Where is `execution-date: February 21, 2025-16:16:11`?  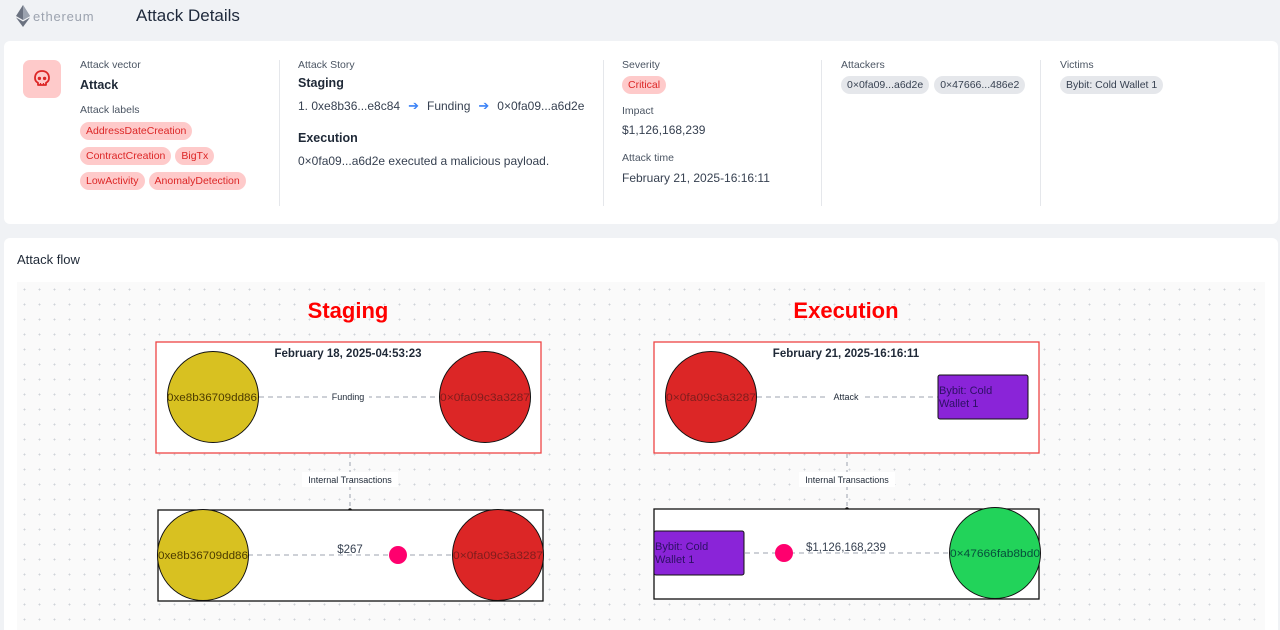 execution-date: February 21, 2025-16:16:11 is located at coordinates (846, 354).